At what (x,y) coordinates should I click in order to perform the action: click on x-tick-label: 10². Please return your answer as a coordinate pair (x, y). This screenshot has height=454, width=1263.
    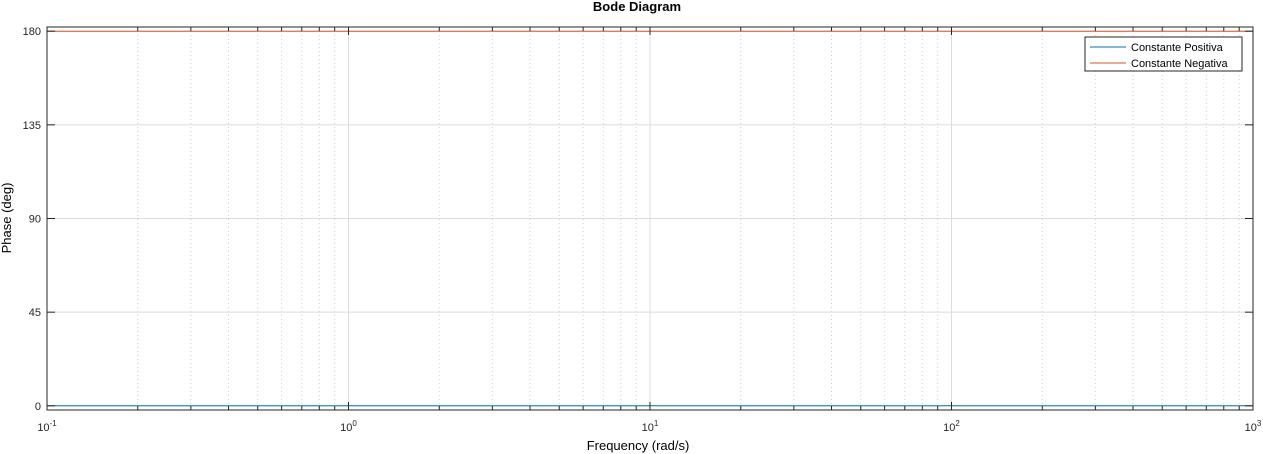
    Looking at the image, I should click on (951, 426).